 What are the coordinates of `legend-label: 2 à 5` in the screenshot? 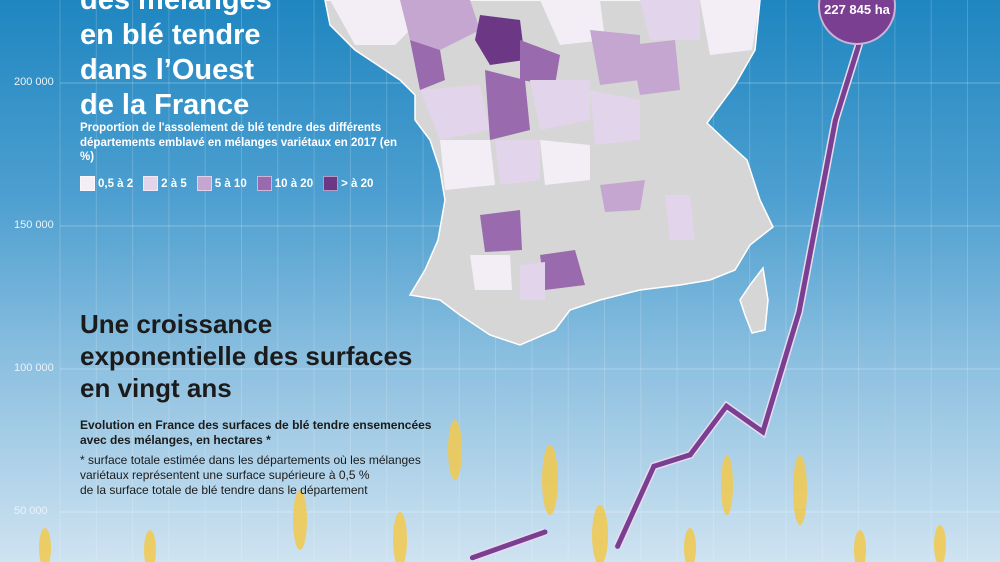 It's located at (174, 183).